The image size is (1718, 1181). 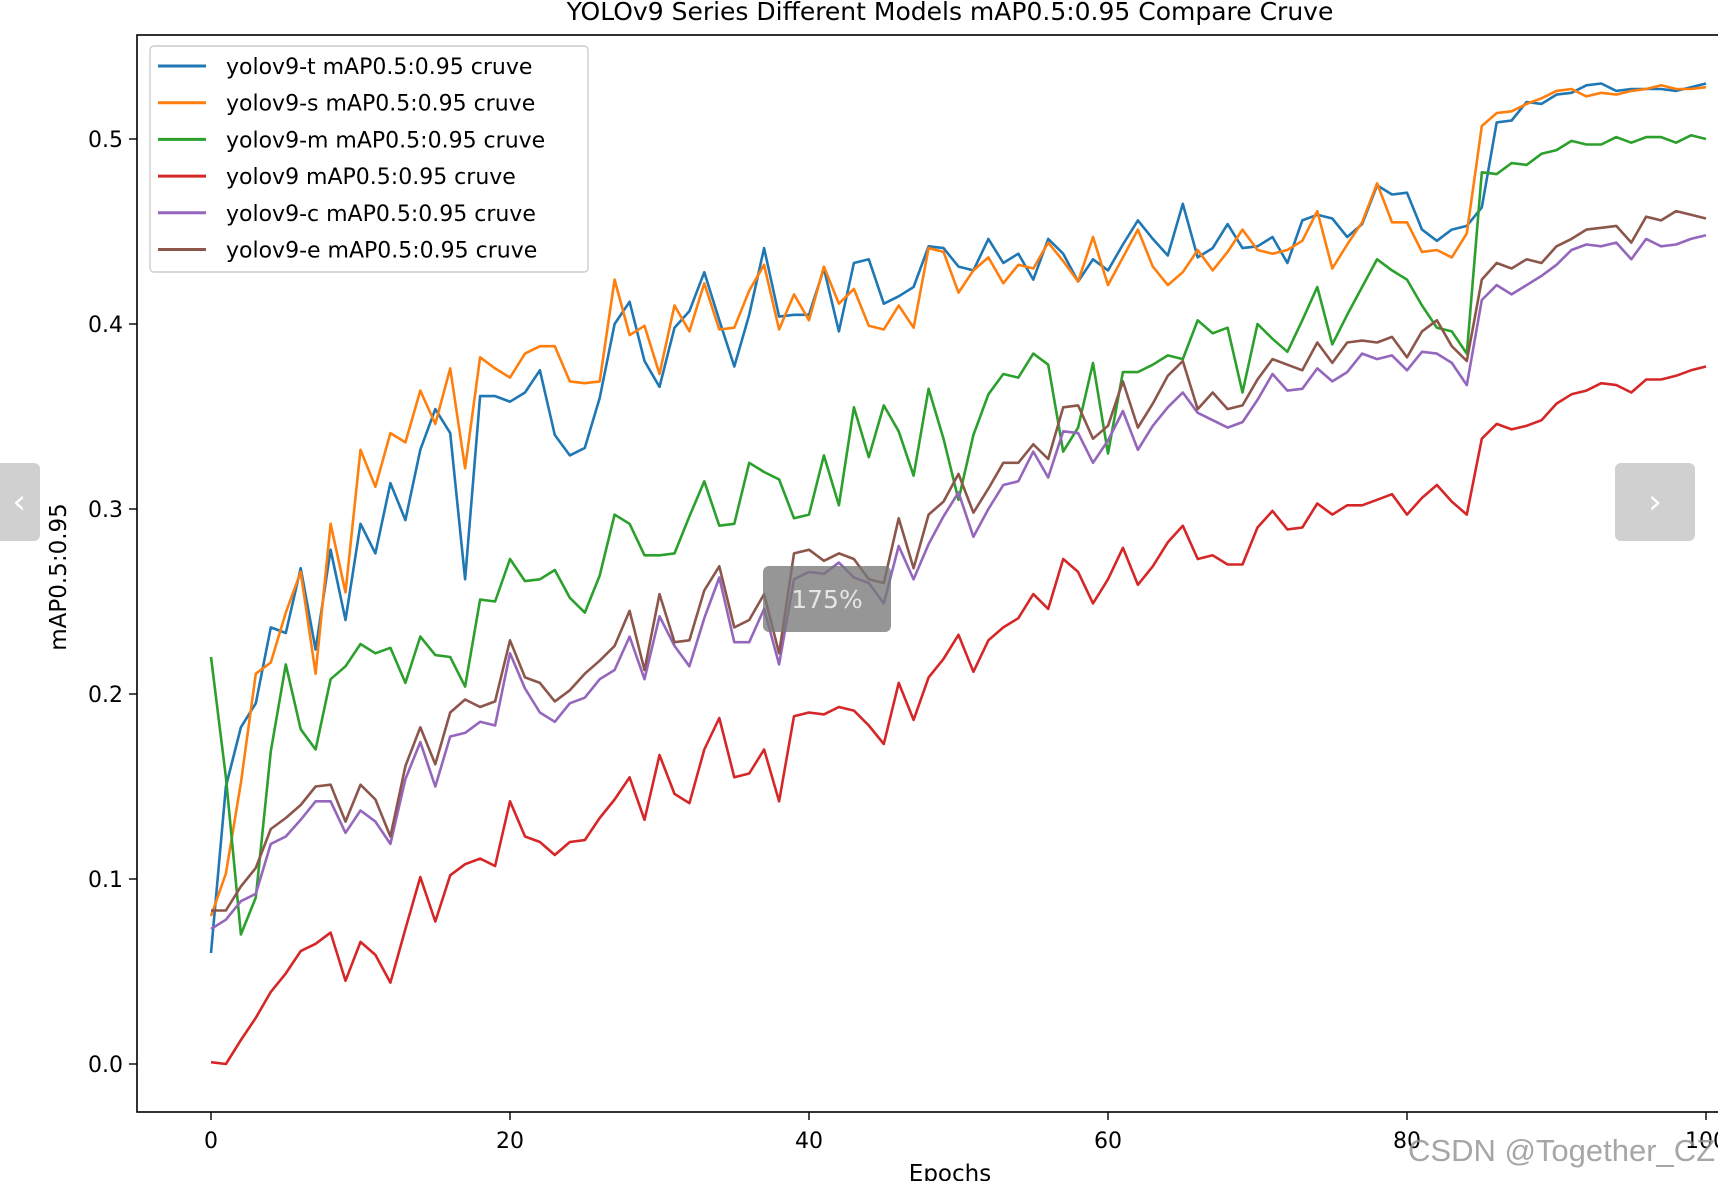 I want to click on y-tick-label: 0.2, so click(x=105, y=695).